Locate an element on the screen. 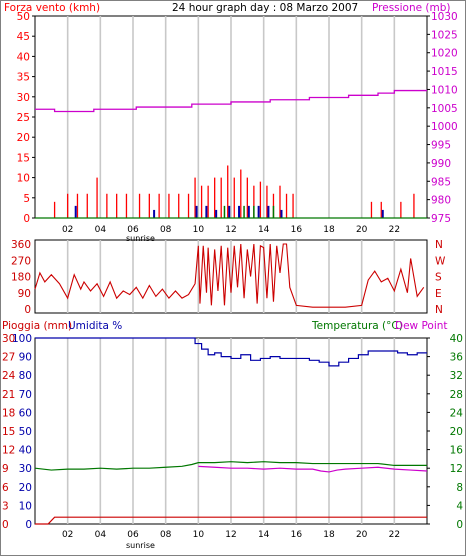 The image size is (466, 556). pressure-y-tick-label: 1025 is located at coordinates (444, 35).